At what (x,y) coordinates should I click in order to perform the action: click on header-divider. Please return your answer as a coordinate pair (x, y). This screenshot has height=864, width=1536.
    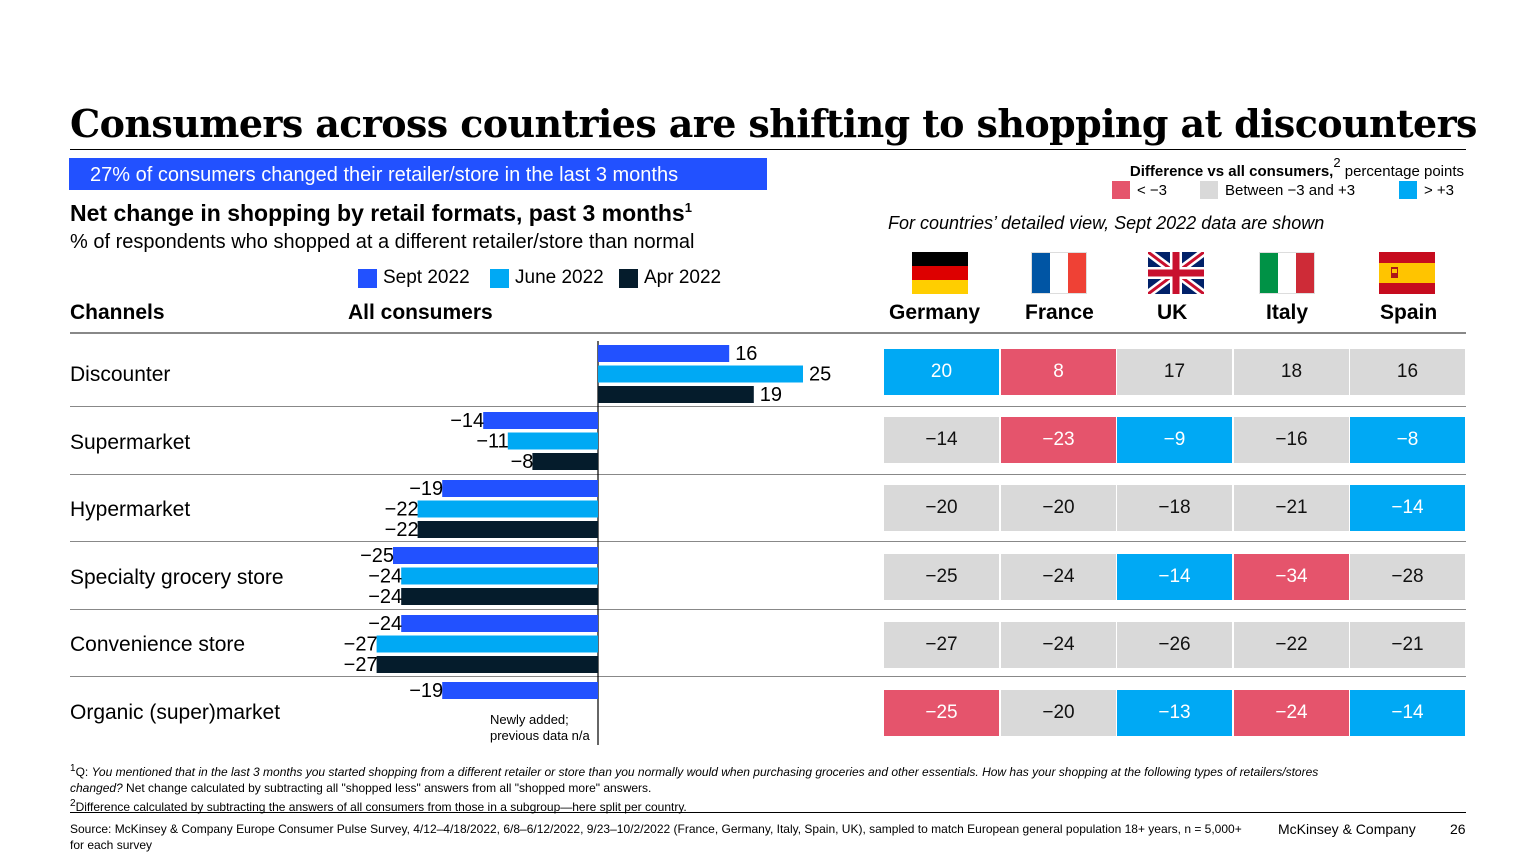
    Looking at the image, I should click on (768, 333).